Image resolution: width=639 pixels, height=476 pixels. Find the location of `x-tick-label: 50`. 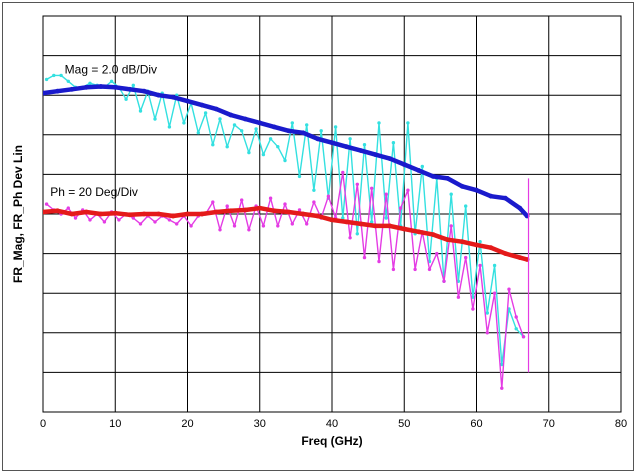

x-tick-label: 50 is located at coordinates (404, 424).